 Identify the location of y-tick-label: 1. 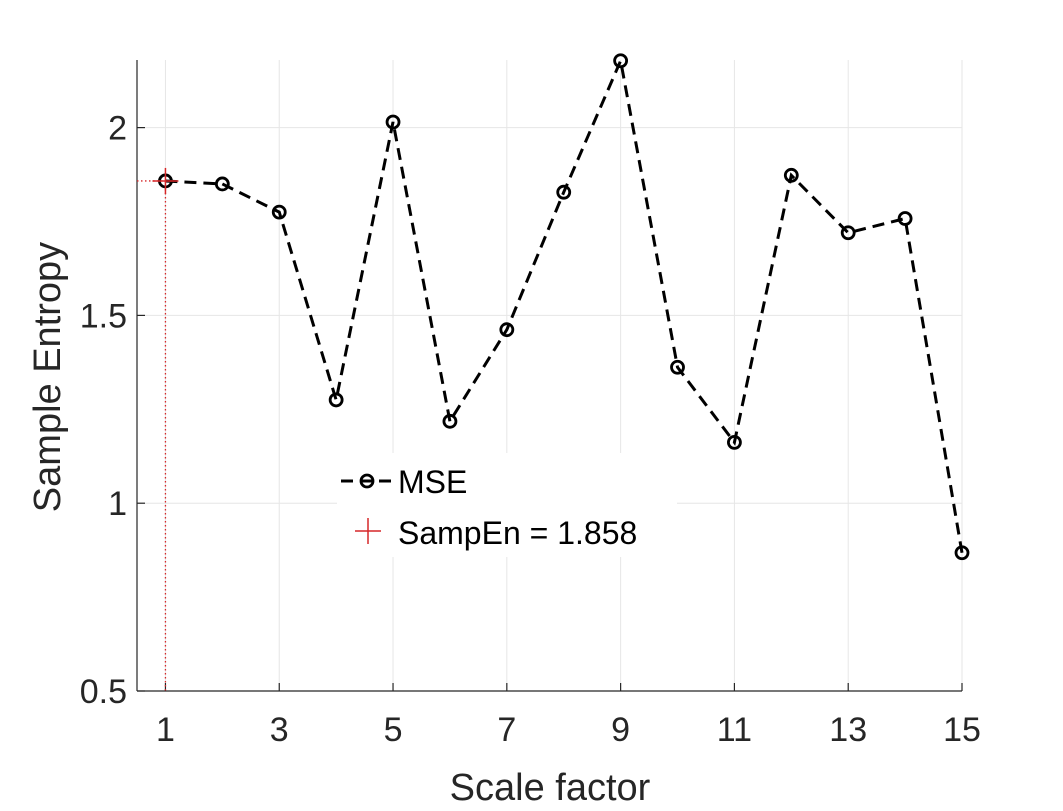
(117, 504).